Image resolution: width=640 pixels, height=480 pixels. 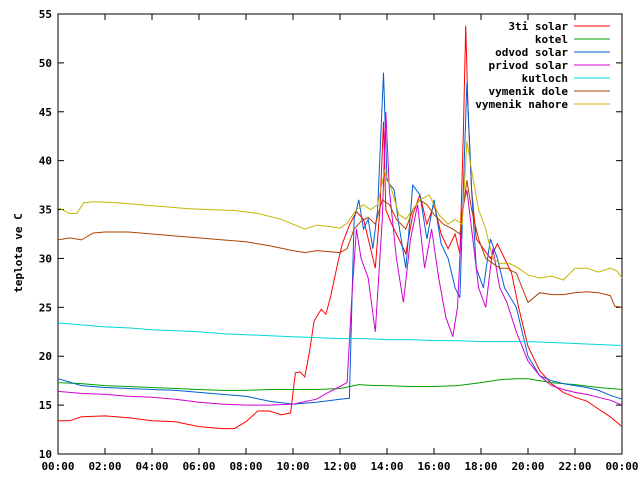 I want to click on series-line-kutloch, so click(x=340, y=334).